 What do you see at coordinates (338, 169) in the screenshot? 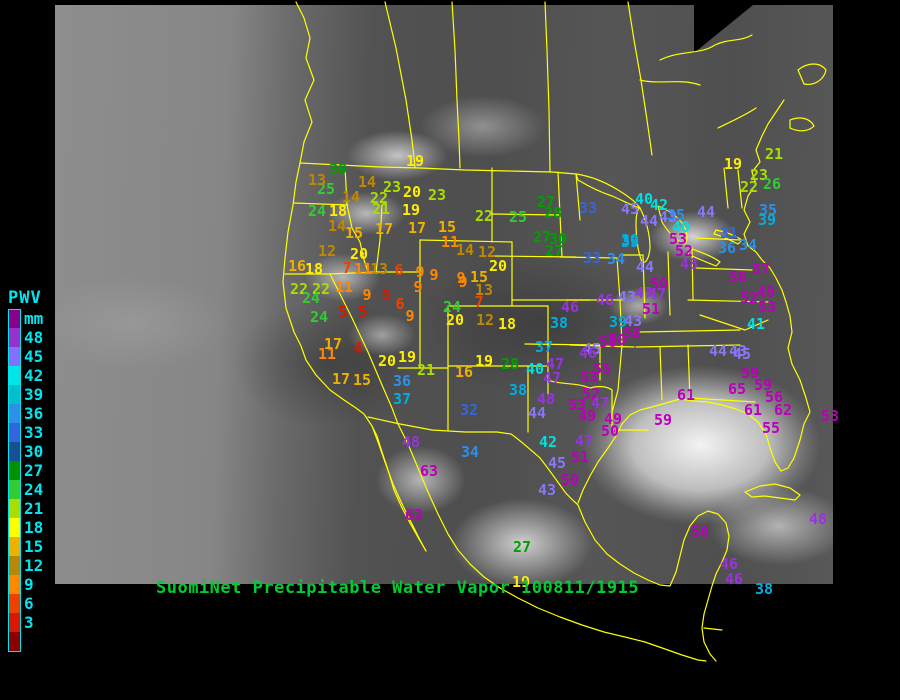
I see `station-pwv-value: 30` at bounding box center [338, 169].